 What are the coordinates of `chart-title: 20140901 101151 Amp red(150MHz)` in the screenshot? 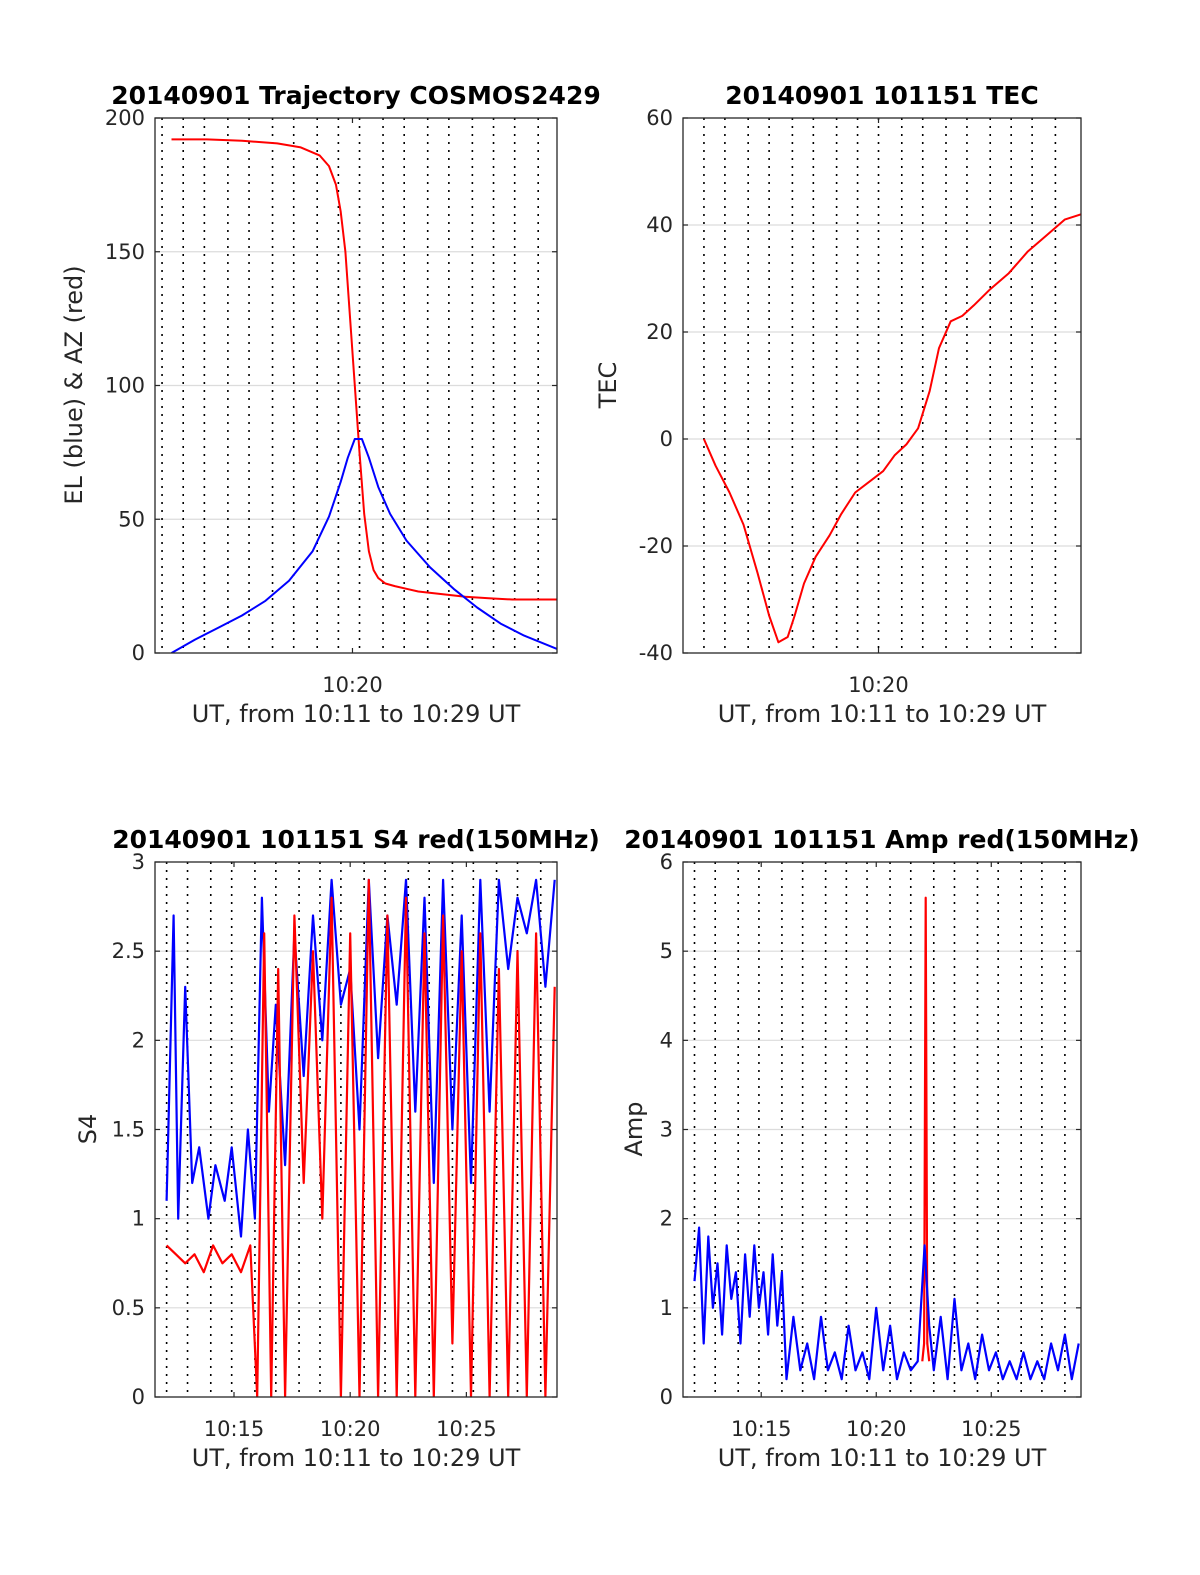 It's located at (882, 839).